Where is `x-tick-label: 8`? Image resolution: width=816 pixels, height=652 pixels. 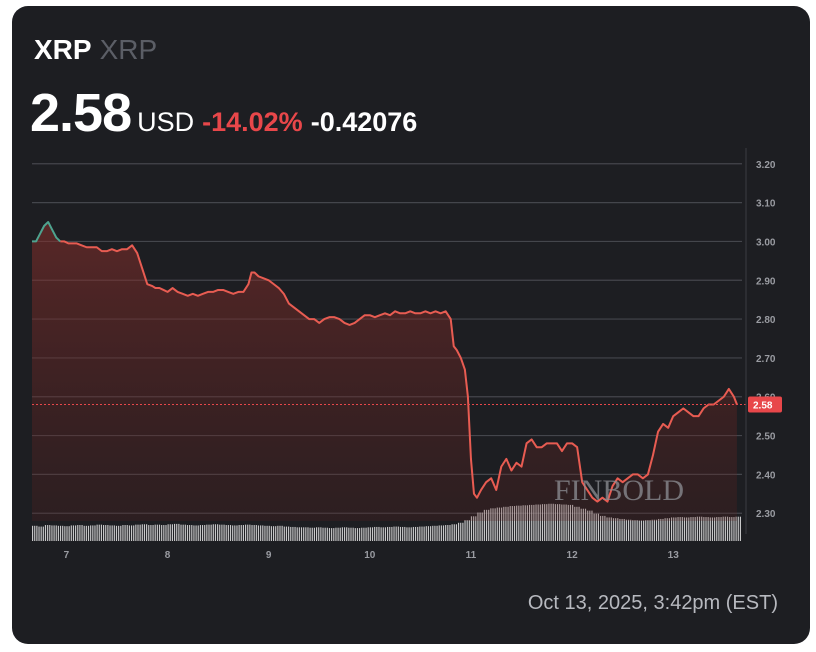
x-tick-label: 8 is located at coordinates (168, 555).